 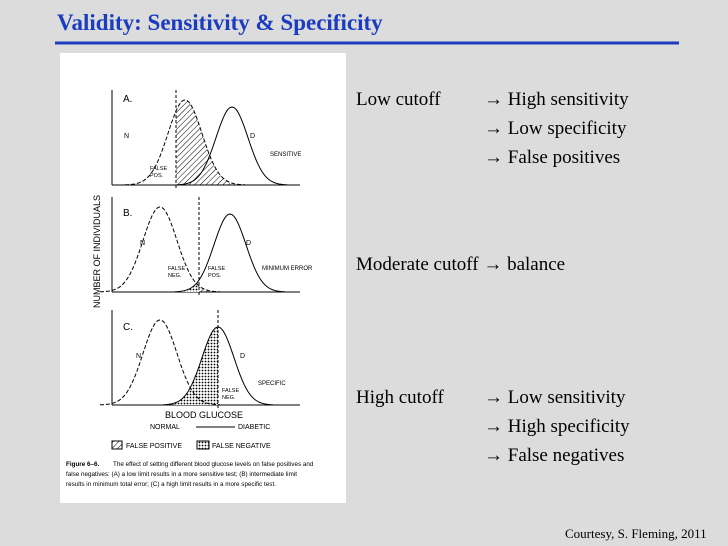 I want to click on slide-title: Validity: Sensitivity & Specificity, so click(x=220, y=22).